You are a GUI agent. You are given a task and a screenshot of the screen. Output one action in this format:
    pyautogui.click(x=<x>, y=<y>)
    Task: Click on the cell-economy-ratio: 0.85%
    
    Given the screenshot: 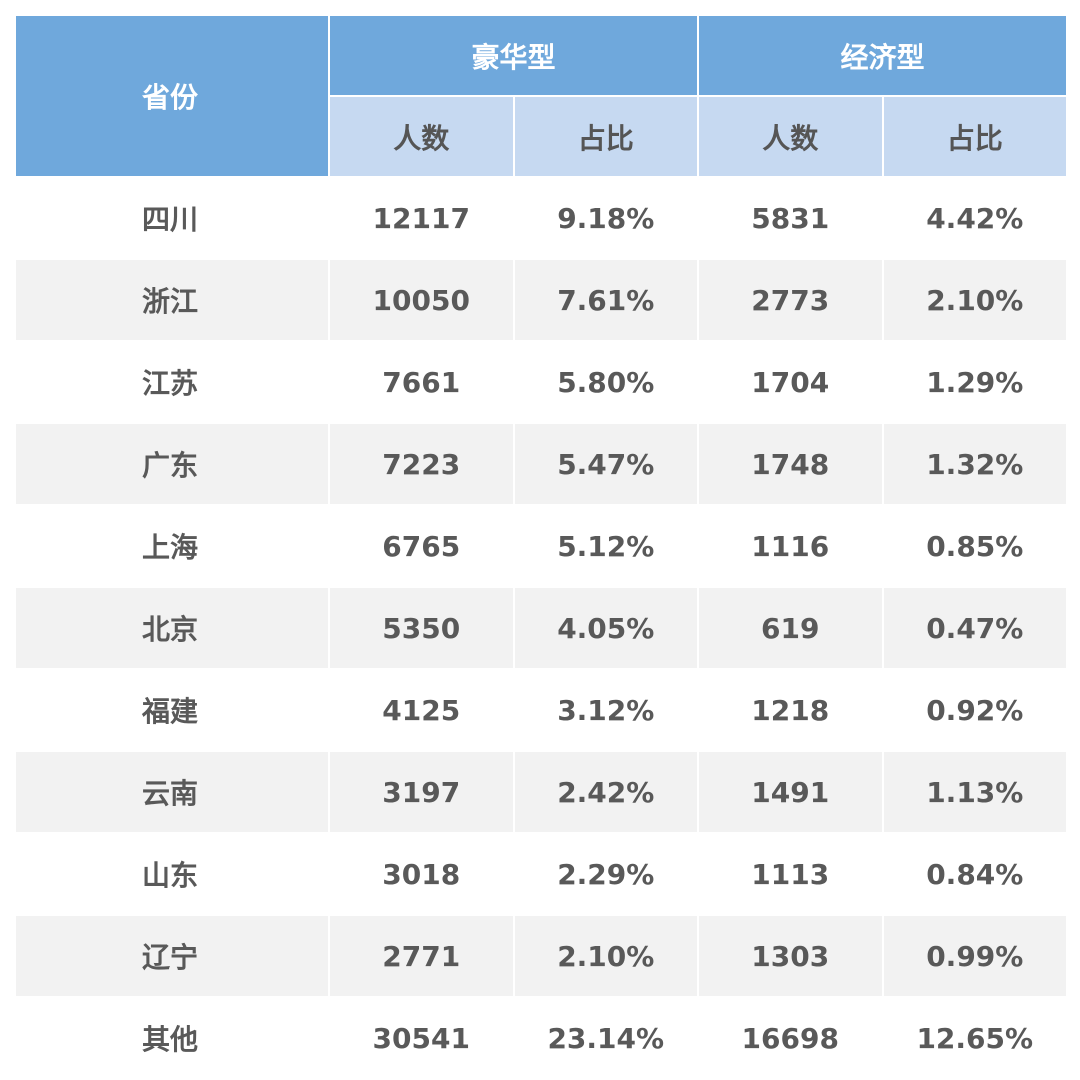 What is the action you would take?
    pyautogui.click(x=975, y=546)
    